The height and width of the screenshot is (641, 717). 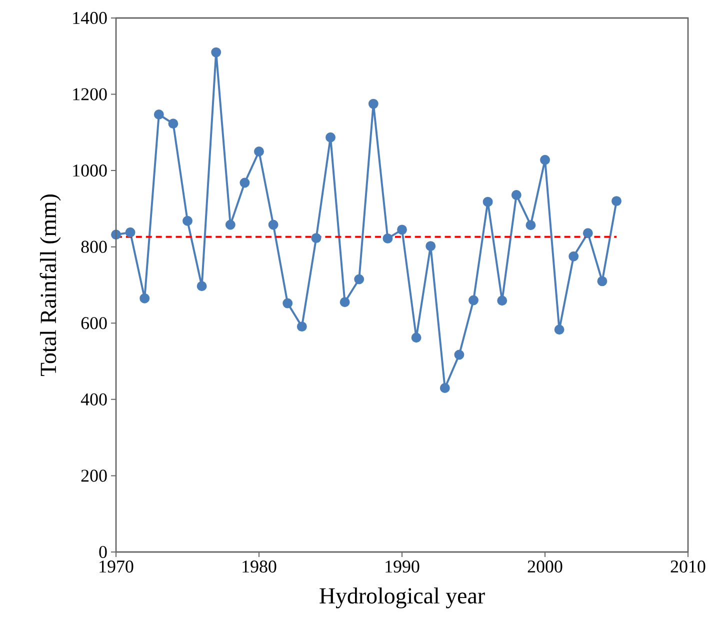 I want to click on x-tick-label: 1980, so click(x=259, y=566).